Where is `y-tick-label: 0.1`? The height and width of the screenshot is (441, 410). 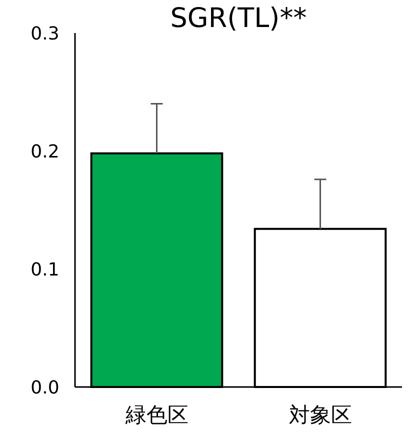 y-tick-label: 0.1 is located at coordinates (45, 269).